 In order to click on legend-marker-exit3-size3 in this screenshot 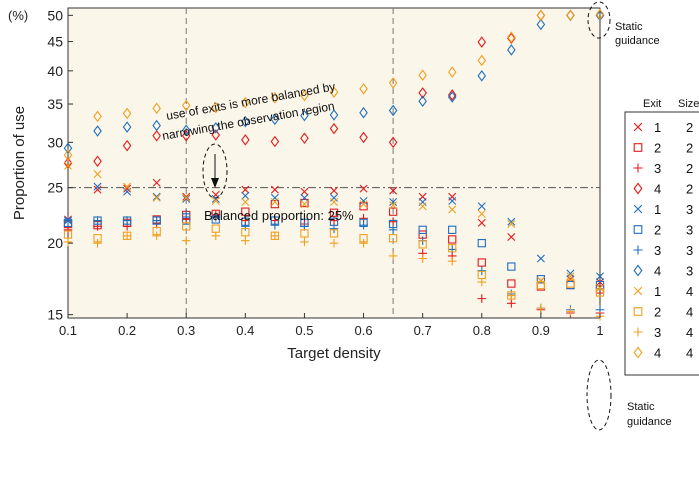, I will do `click(638, 250)`.